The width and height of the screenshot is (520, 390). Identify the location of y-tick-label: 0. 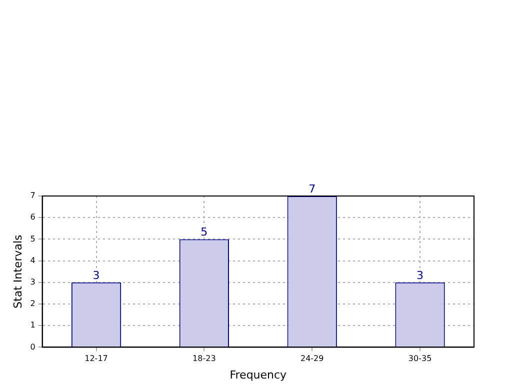
(33, 347).